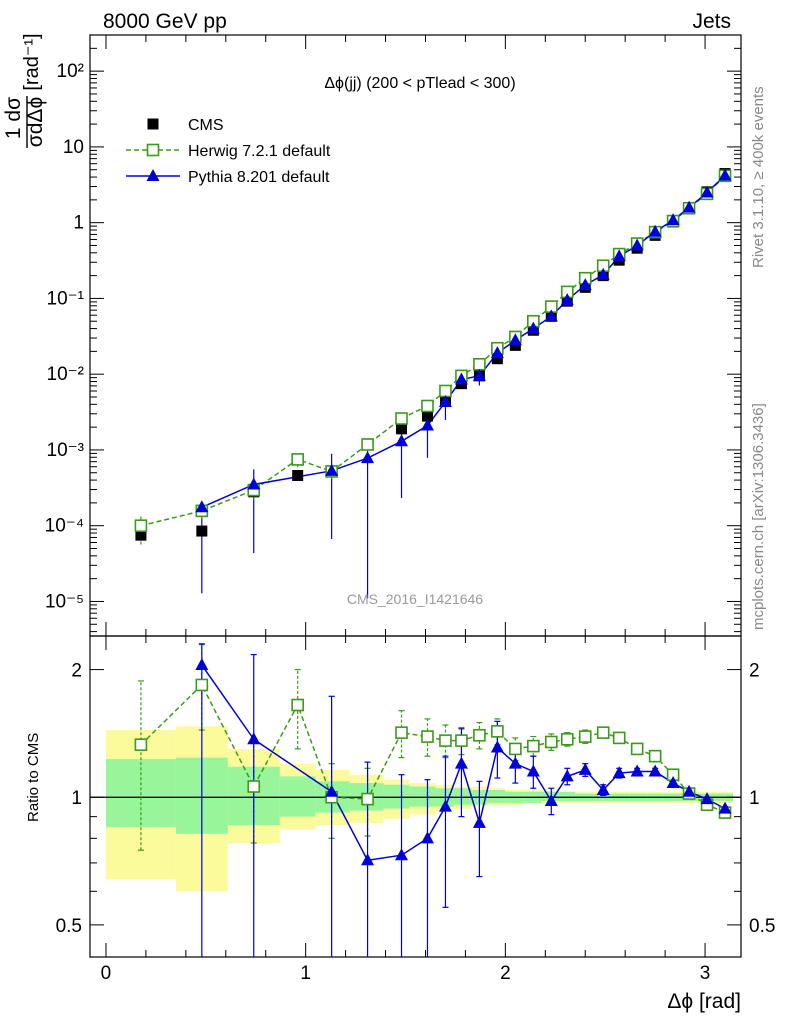 This screenshot has height=1024, width=786. I want to click on ratio-x-tick-label: 2, so click(505, 973).